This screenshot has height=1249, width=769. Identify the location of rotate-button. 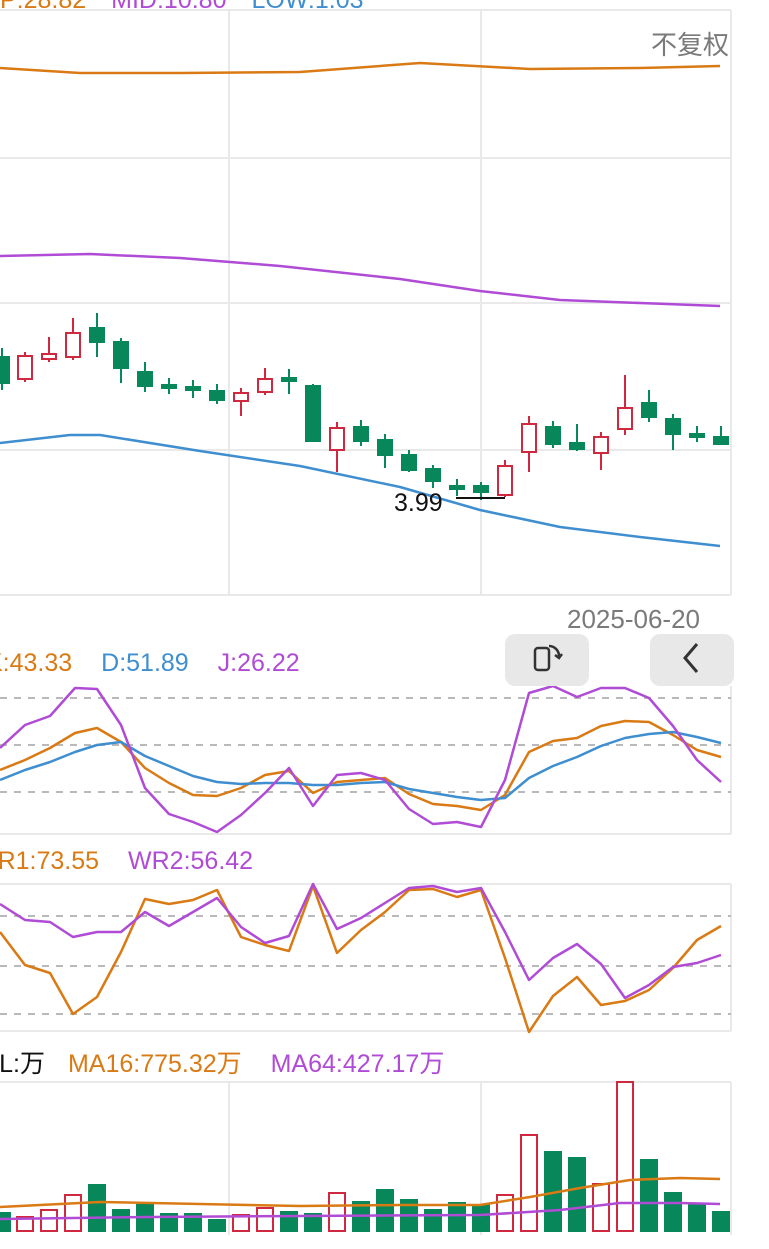
(547, 660).